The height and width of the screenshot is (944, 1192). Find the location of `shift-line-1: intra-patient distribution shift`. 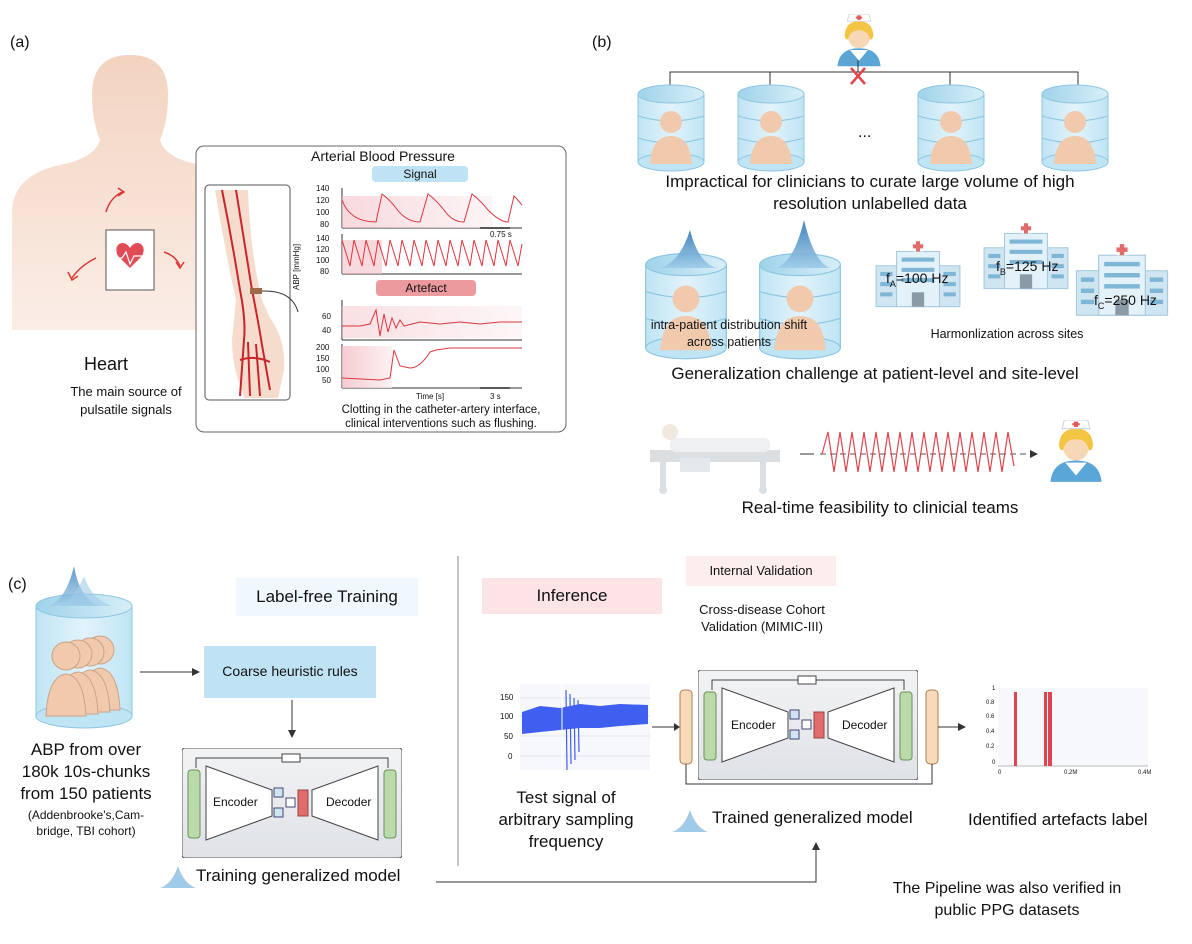

shift-line-1: intra-patient distribution shift is located at coordinates (729, 325).